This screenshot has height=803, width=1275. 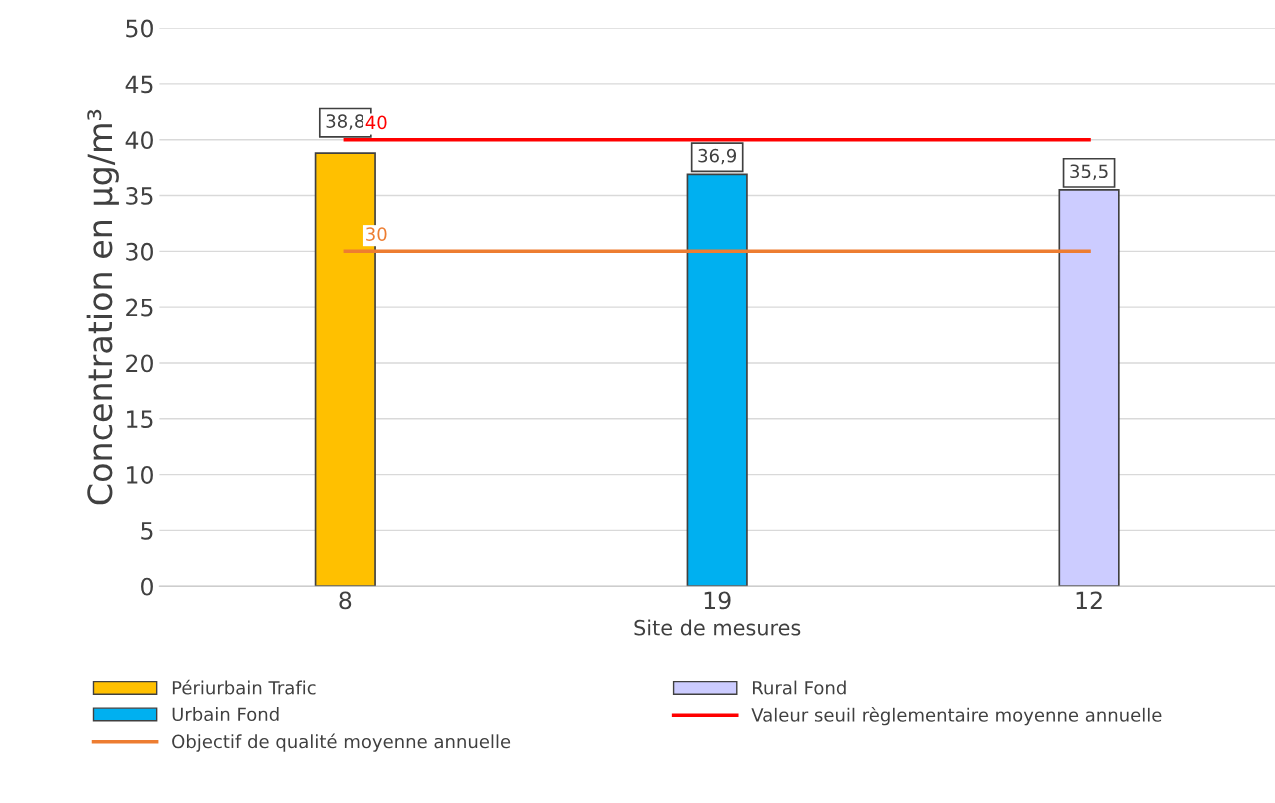 I want to click on y-axis-title: Concentration en µg/m³, so click(x=102, y=307).